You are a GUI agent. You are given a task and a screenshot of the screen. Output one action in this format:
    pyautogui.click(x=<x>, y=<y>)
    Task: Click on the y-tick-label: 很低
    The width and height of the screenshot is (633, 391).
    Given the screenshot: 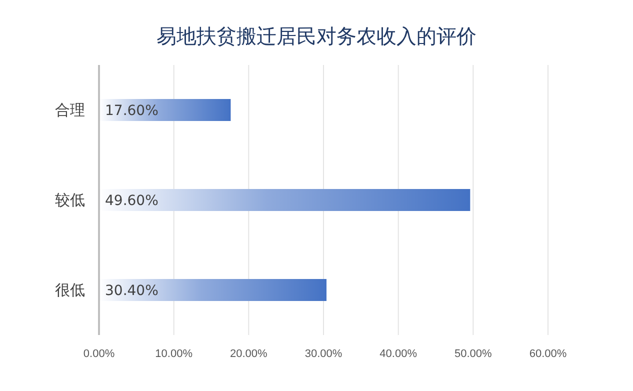 What is the action you would take?
    pyautogui.click(x=70, y=290)
    